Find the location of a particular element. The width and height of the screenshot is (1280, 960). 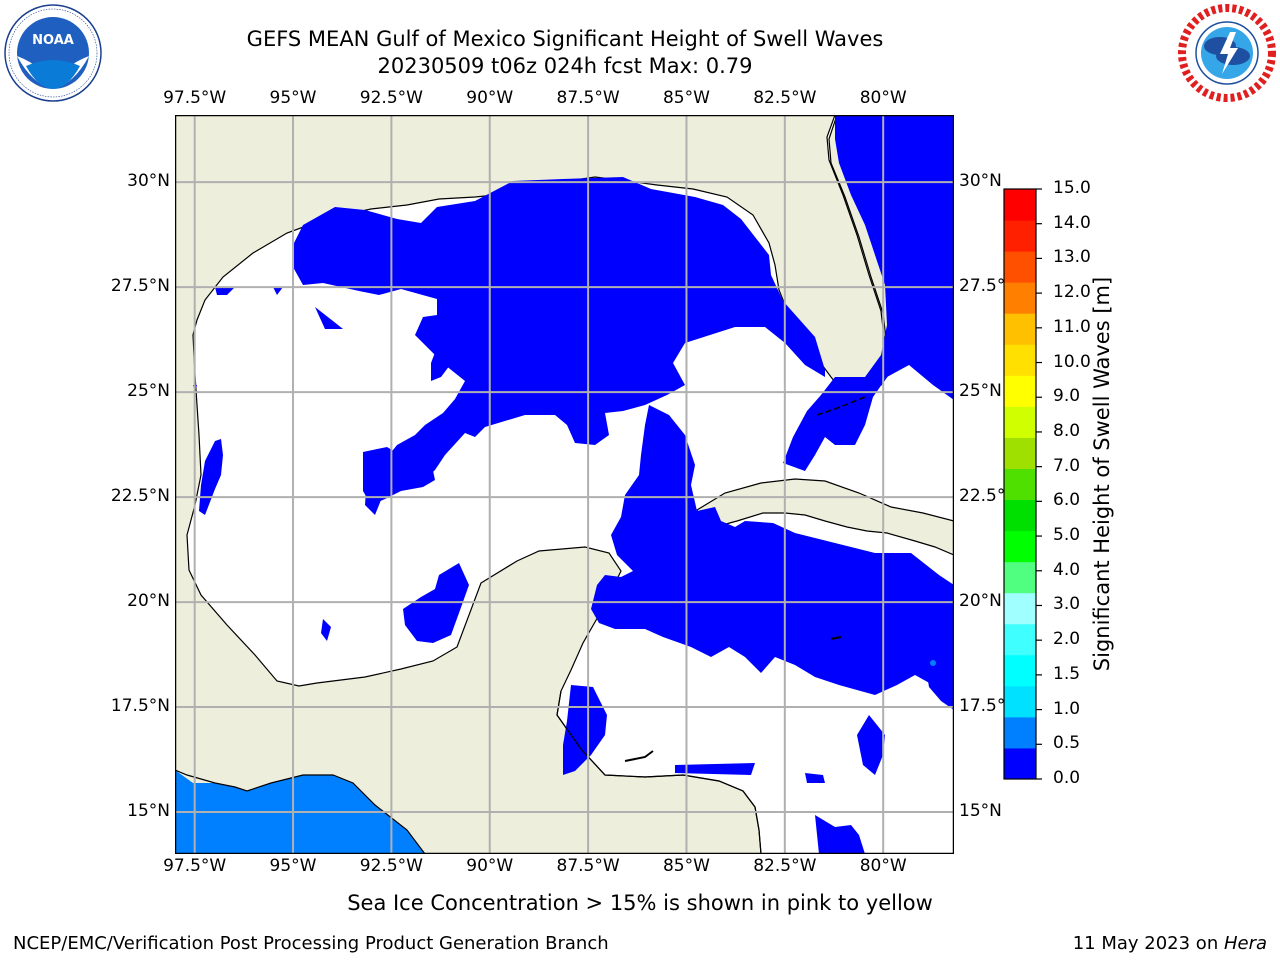

lat-label-left: 27.5°N is located at coordinates (140, 286).